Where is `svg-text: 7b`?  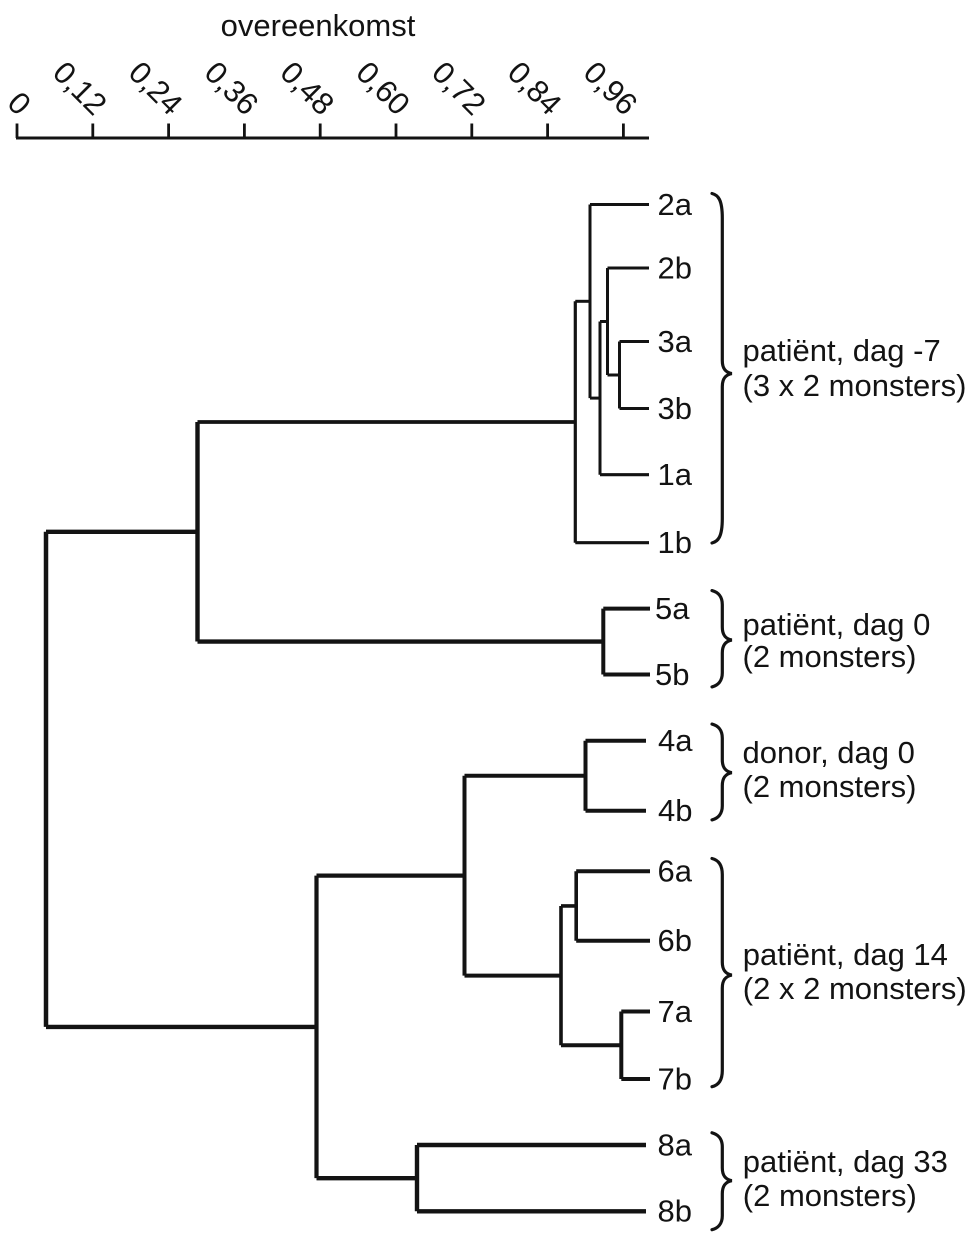 svg-text: 7b is located at coordinates (675, 1078).